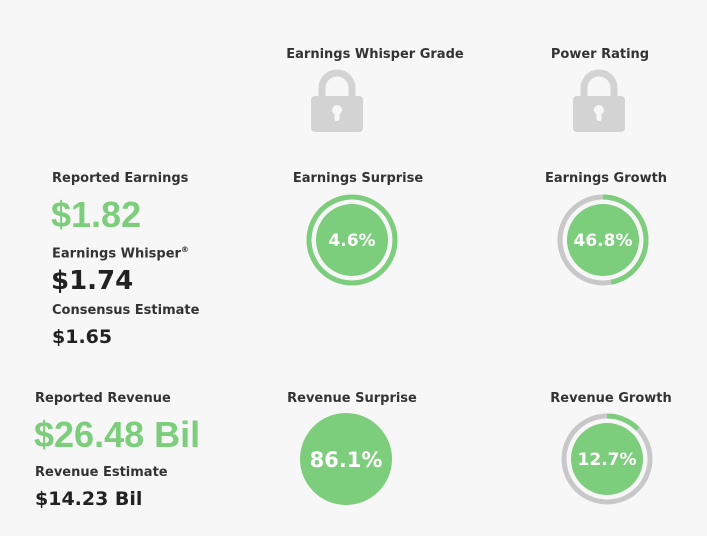 This screenshot has height=536, width=707. I want to click on revenue-growth-arc, so click(607, 459).